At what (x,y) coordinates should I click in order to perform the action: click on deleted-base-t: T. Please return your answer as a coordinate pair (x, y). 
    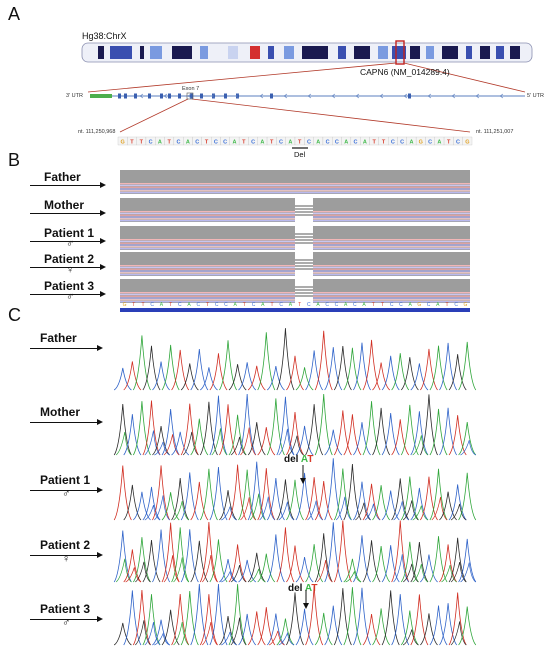
    Looking at the image, I should click on (310, 459).